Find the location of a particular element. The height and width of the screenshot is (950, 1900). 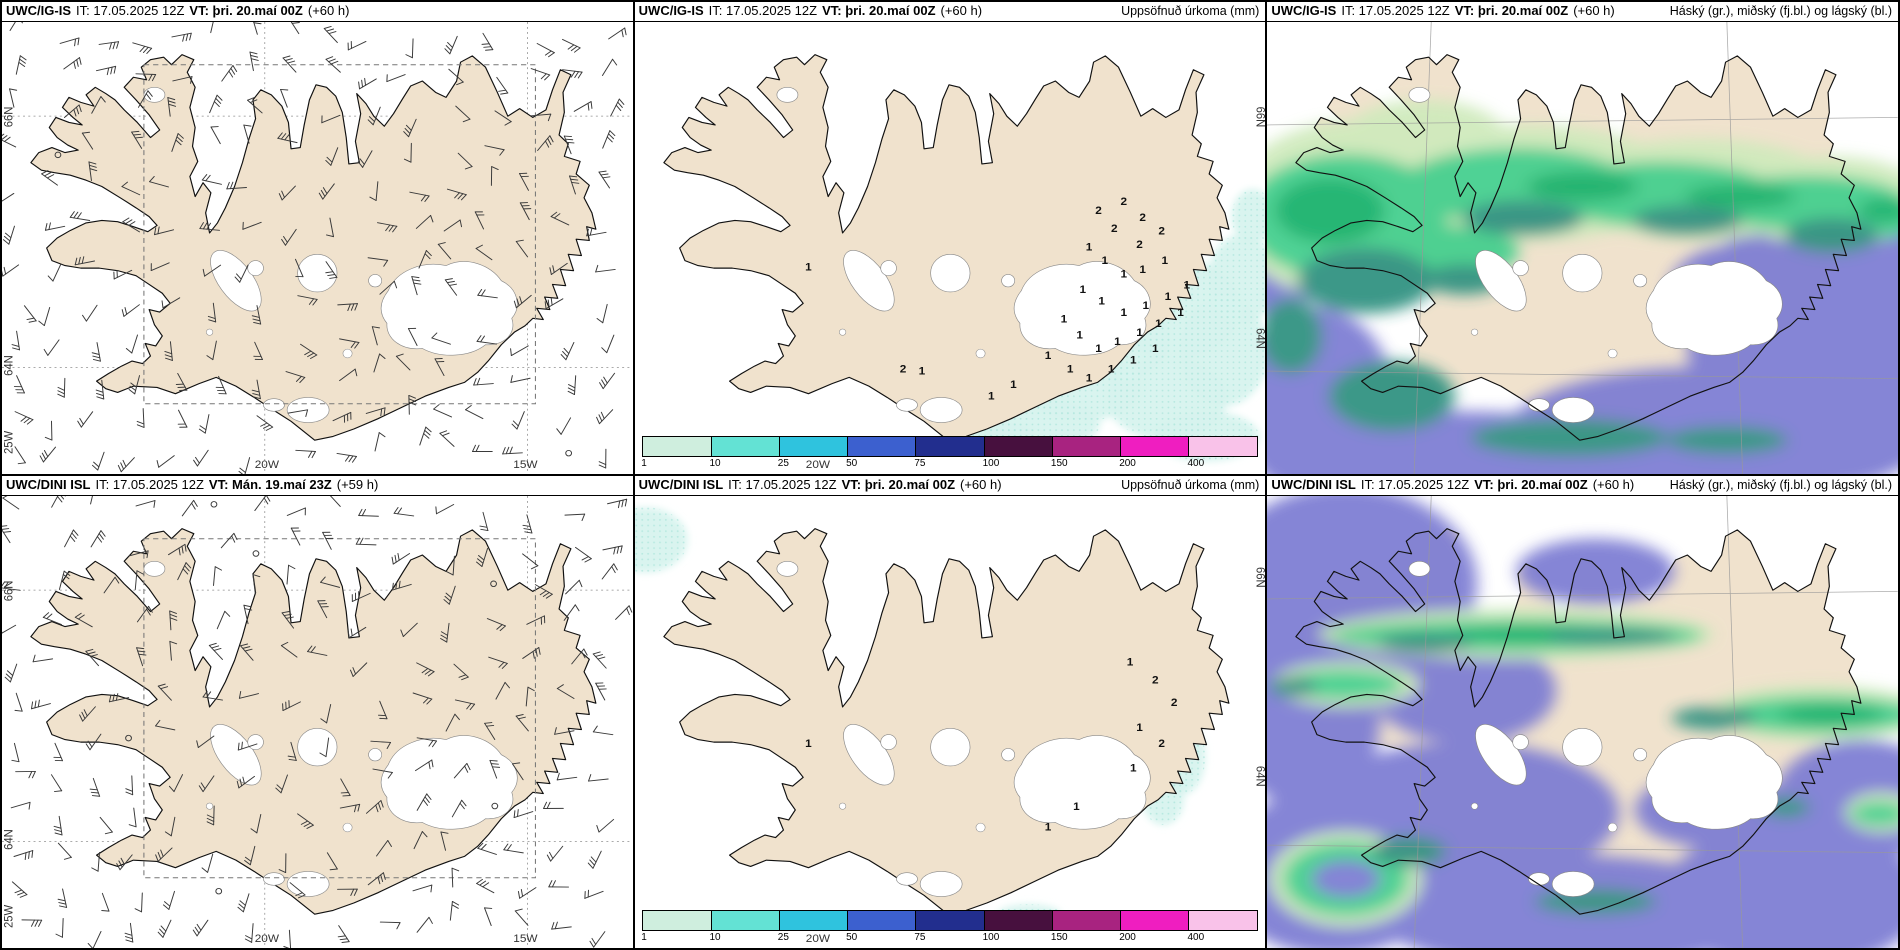

colorbar-tick-label: 400 is located at coordinates (1196, 463).